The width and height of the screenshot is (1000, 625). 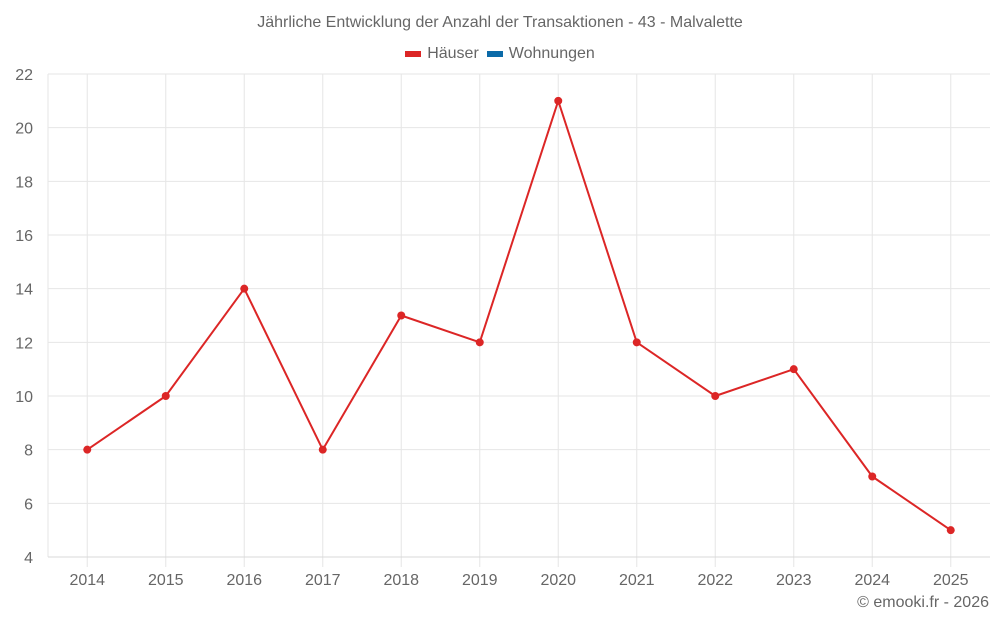 What do you see at coordinates (637, 580) in the screenshot?
I see `x-tick-label: 2021` at bounding box center [637, 580].